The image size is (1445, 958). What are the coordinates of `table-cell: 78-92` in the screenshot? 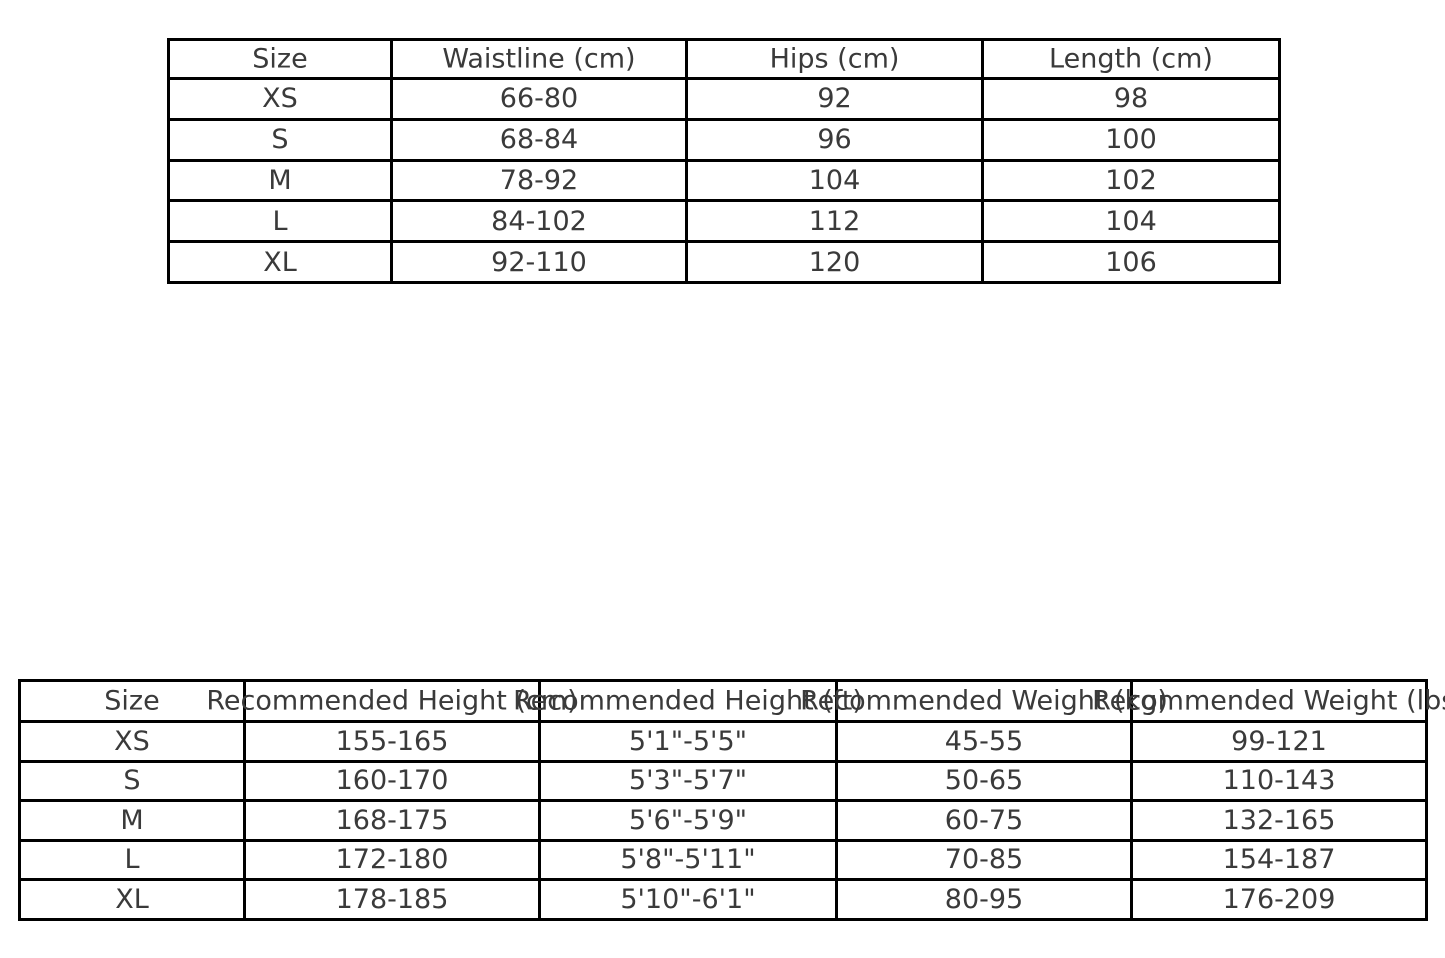 It's located at (539, 180).